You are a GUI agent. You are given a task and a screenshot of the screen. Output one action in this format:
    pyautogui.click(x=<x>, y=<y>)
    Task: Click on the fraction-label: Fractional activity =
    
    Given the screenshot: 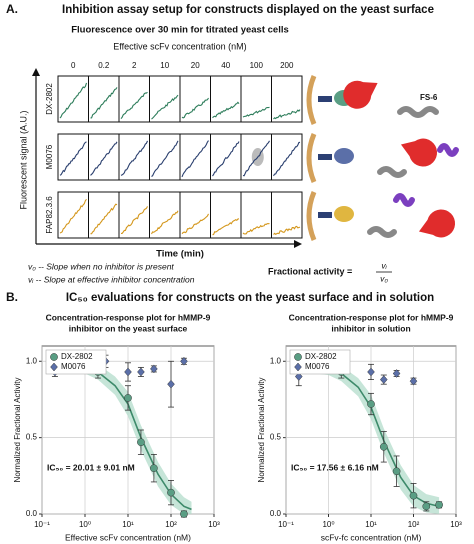 What is the action you would take?
    pyautogui.click(x=310, y=271)
    